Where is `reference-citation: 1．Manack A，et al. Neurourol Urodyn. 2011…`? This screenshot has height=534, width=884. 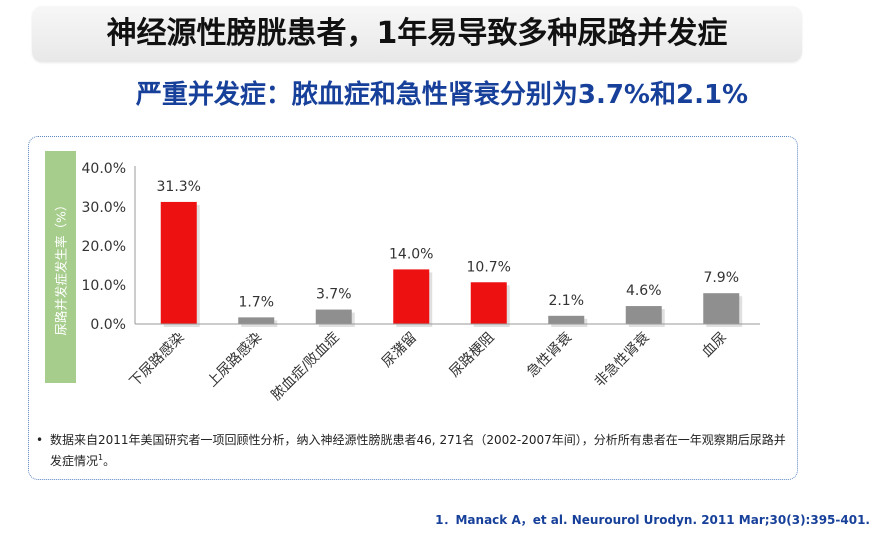 reference-citation: 1．Manack A，et al. Neurourol Urodyn. 2011… is located at coordinates (652, 520).